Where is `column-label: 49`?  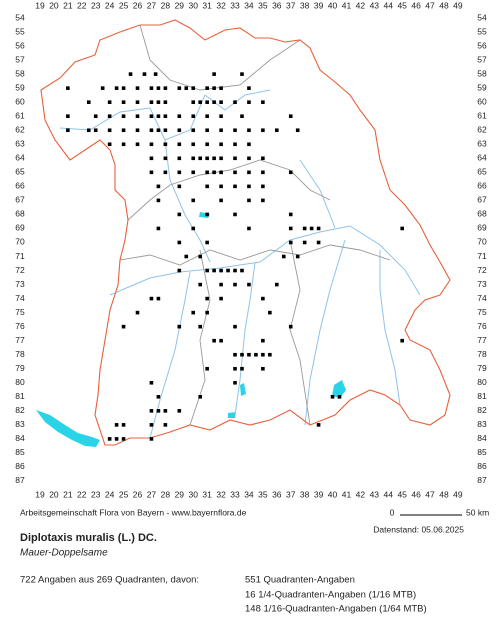 column-label: 49 is located at coordinates (458, 494).